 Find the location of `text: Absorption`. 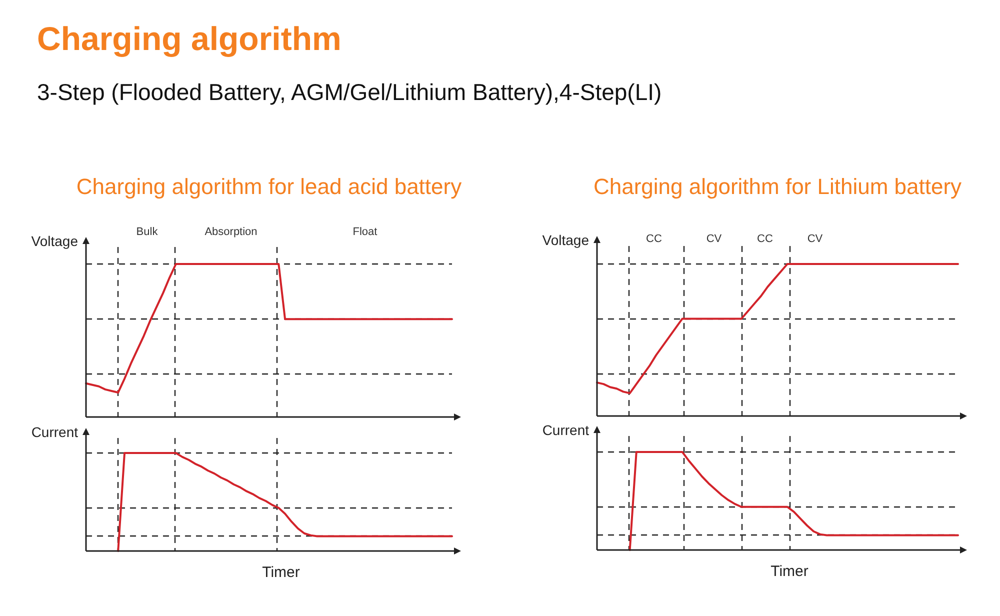

text: Absorption is located at coordinates (231, 232).